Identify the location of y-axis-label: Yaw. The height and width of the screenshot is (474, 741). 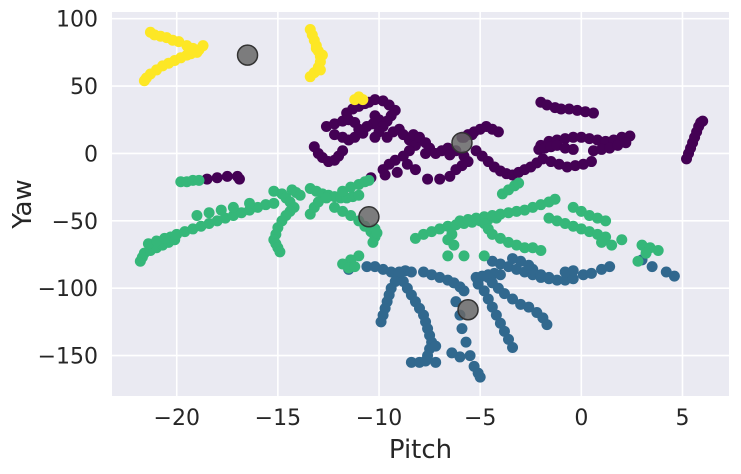
(23, 204).